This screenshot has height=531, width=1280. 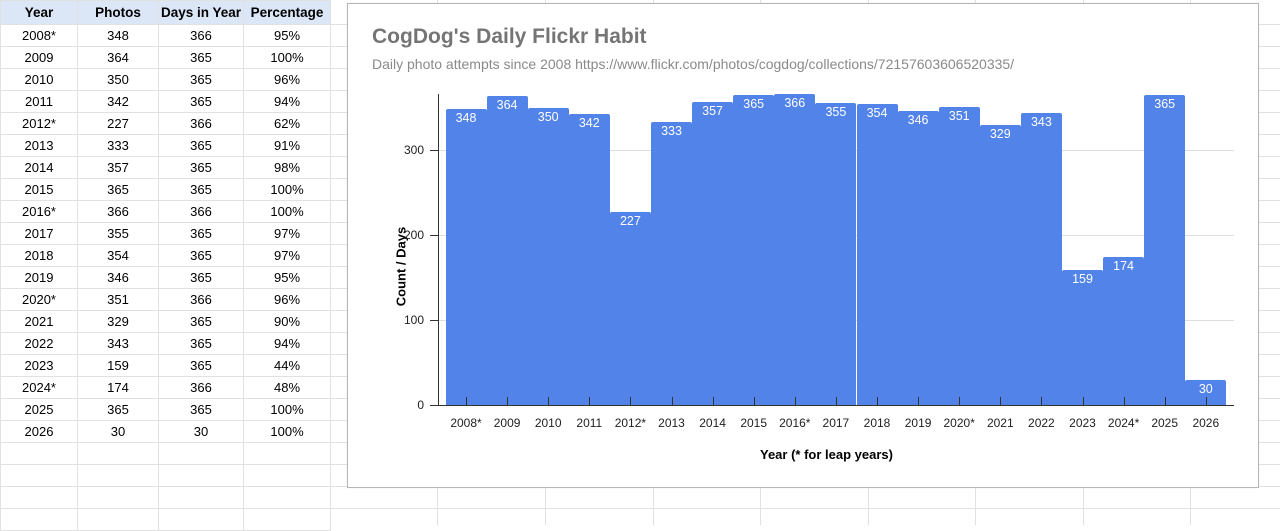 I want to click on bar: 357, so click(x=713, y=253).